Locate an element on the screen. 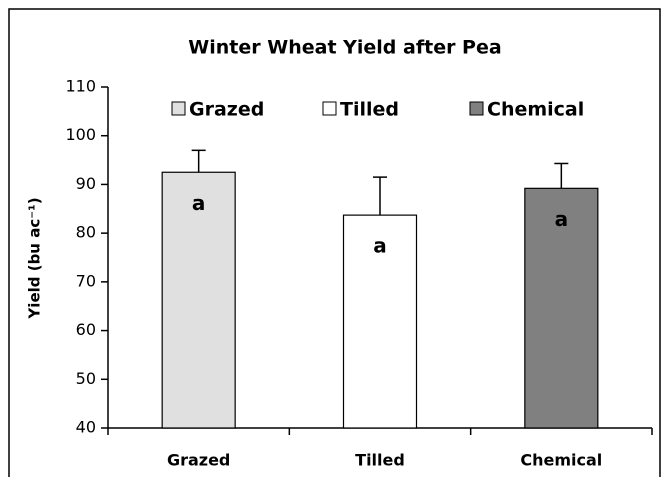 The width and height of the screenshot is (670, 477). legend-label: Chemical is located at coordinates (535, 110).